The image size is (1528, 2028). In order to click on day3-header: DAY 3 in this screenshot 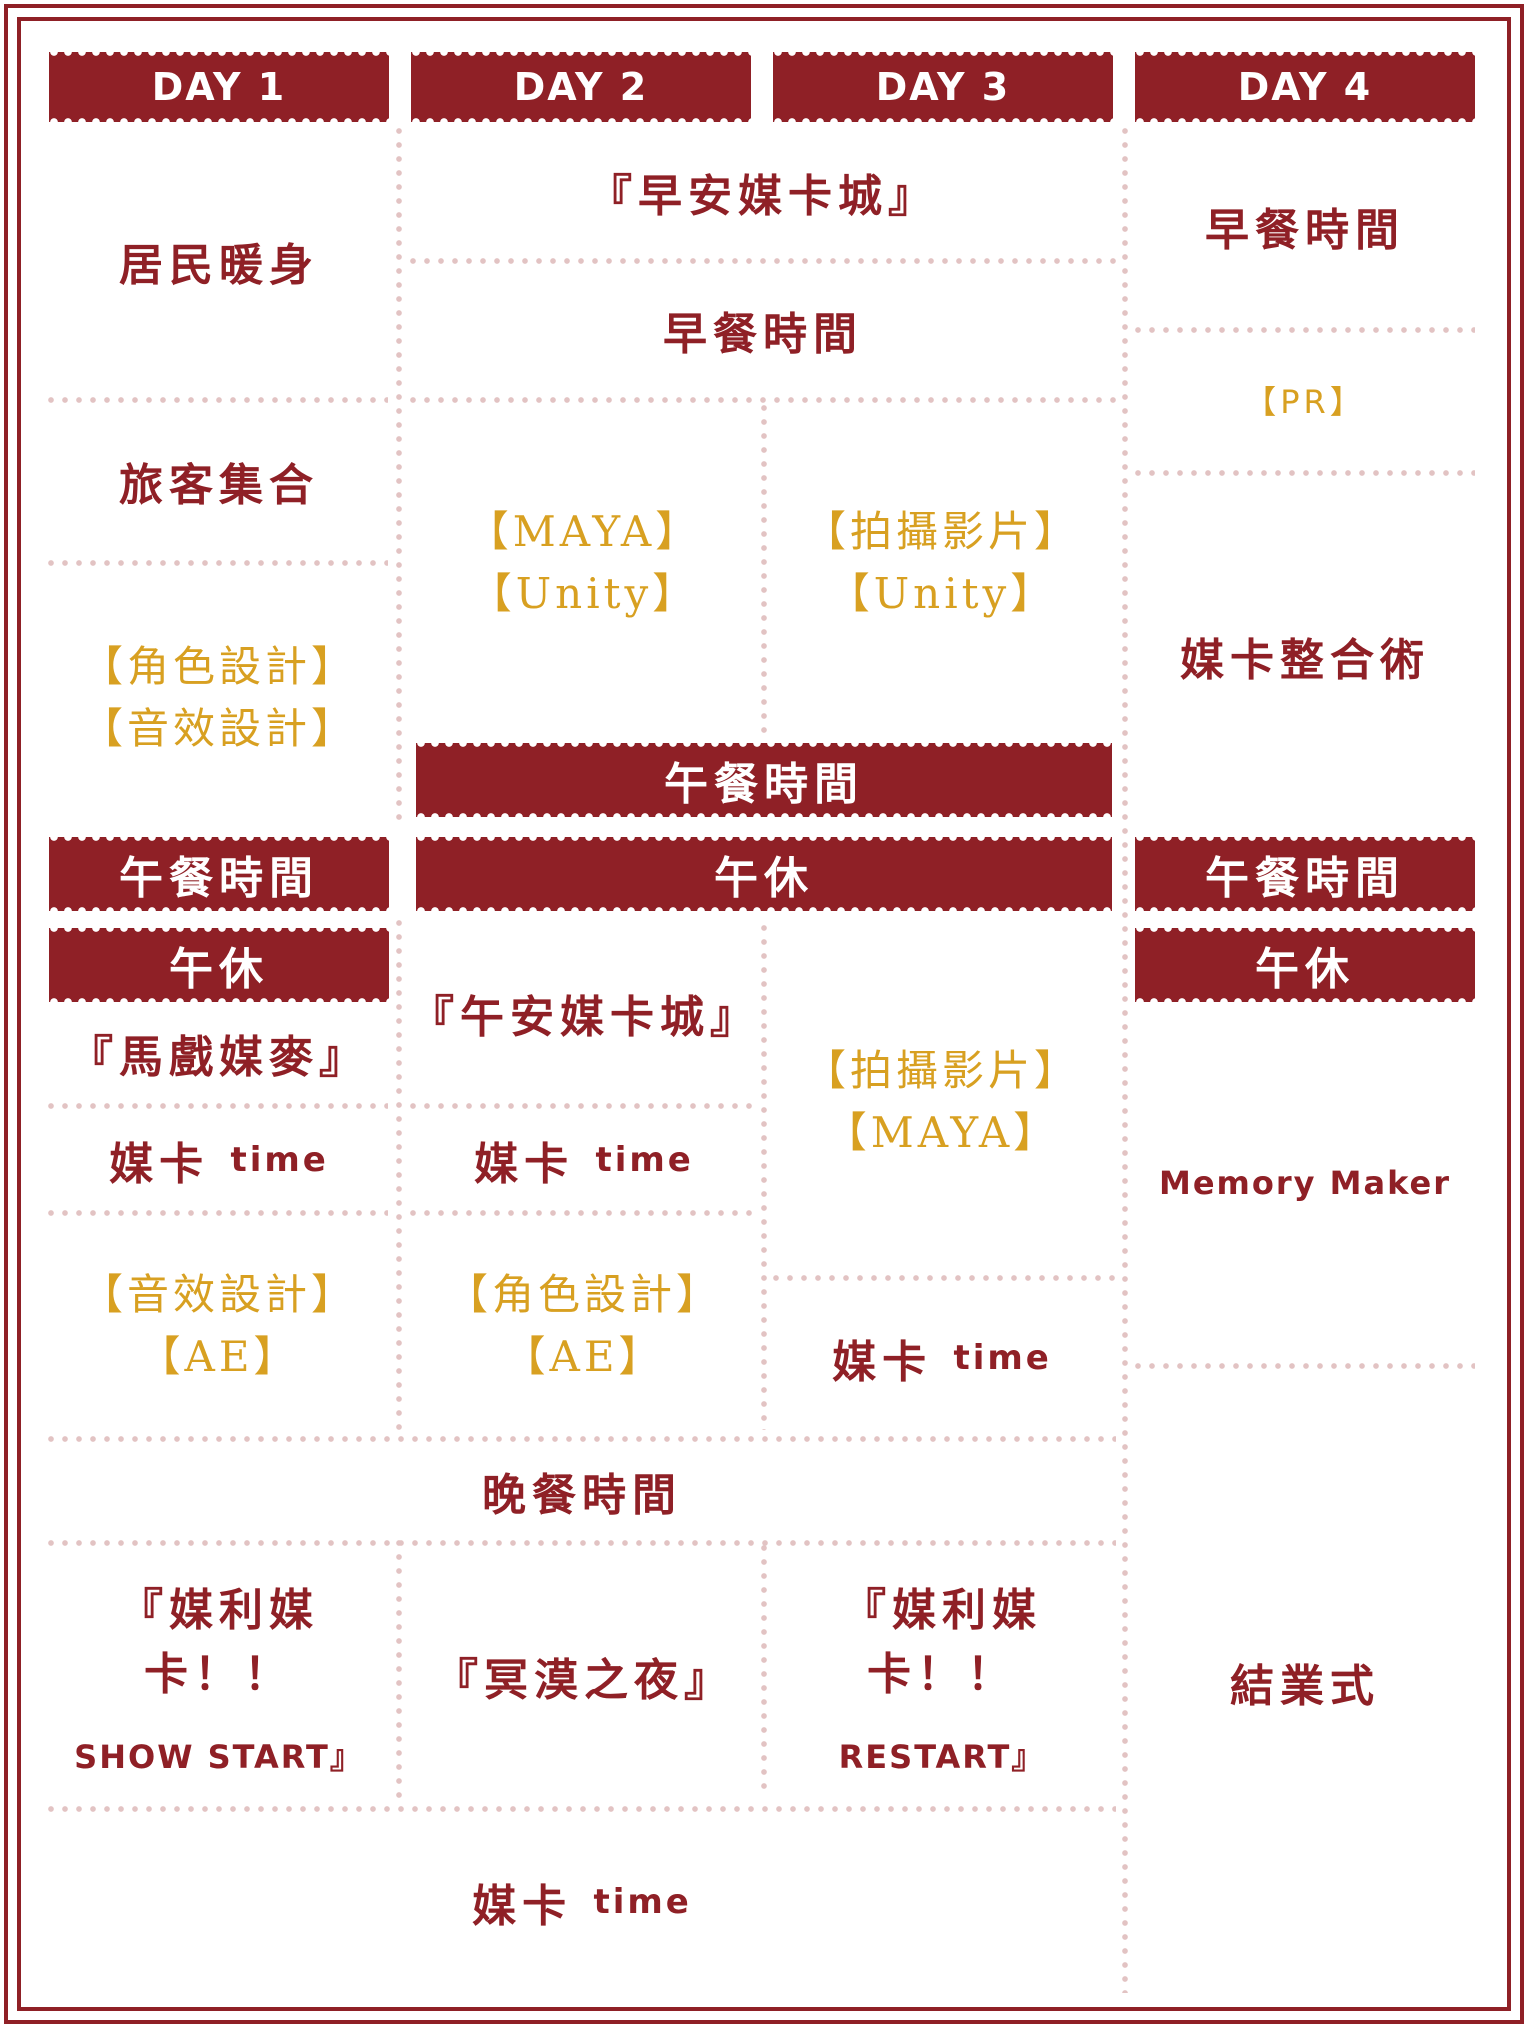, I will do `click(943, 87)`.